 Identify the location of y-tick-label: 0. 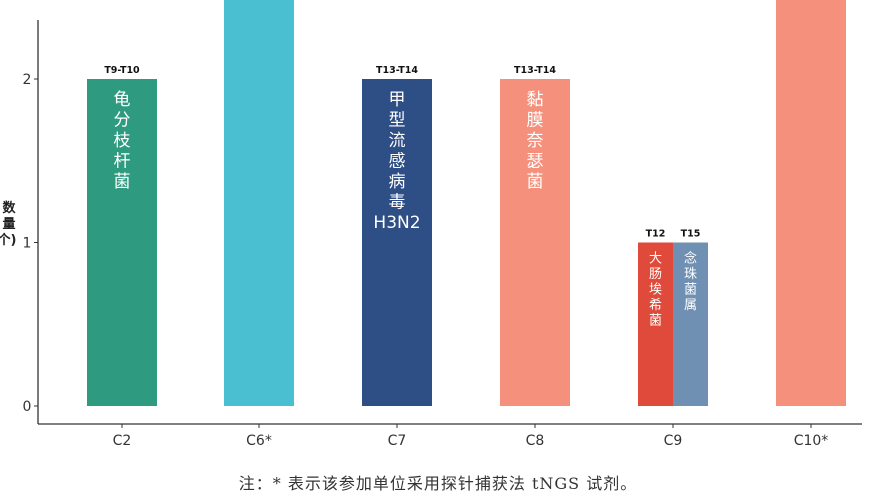
(27, 407).